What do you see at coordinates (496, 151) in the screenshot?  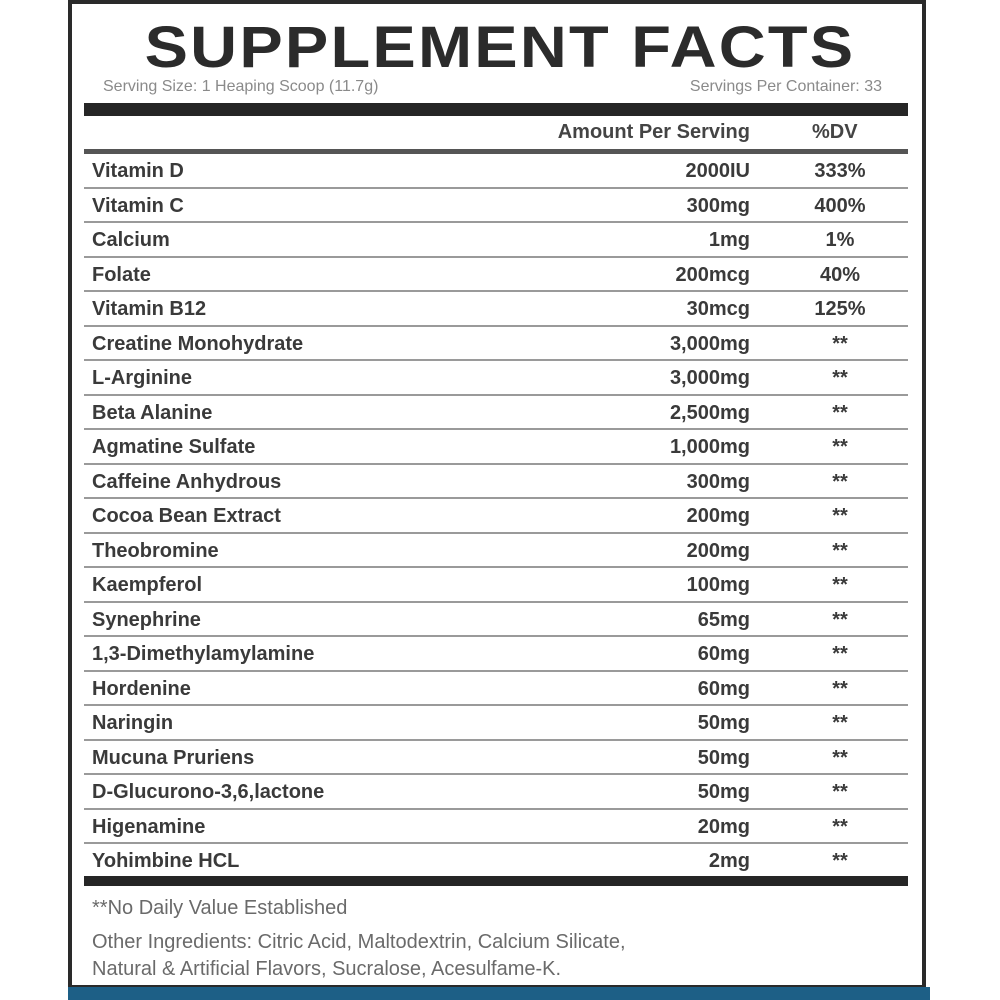 I see `divider-header` at bounding box center [496, 151].